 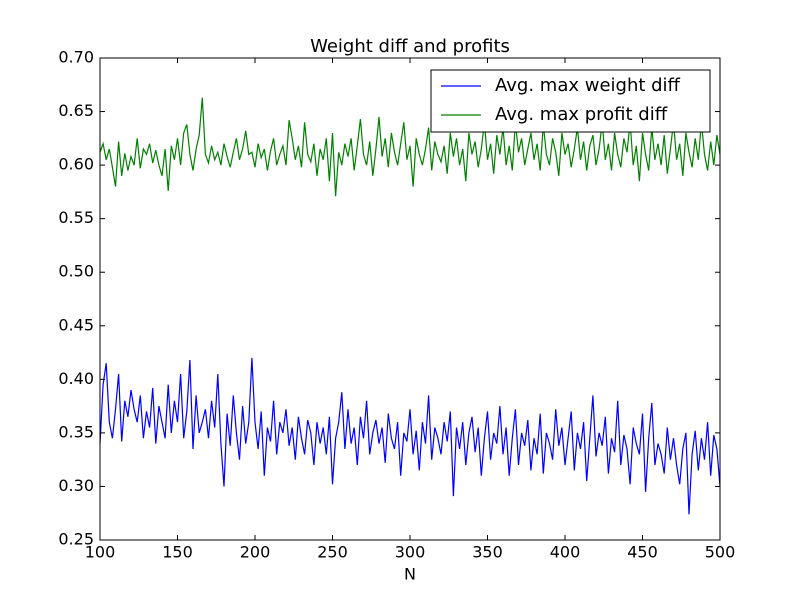 What do you see at coordinates (76, 217) in the screenshot?
I see `y-tick-label: 0.55` at bounding box center [76, 217].